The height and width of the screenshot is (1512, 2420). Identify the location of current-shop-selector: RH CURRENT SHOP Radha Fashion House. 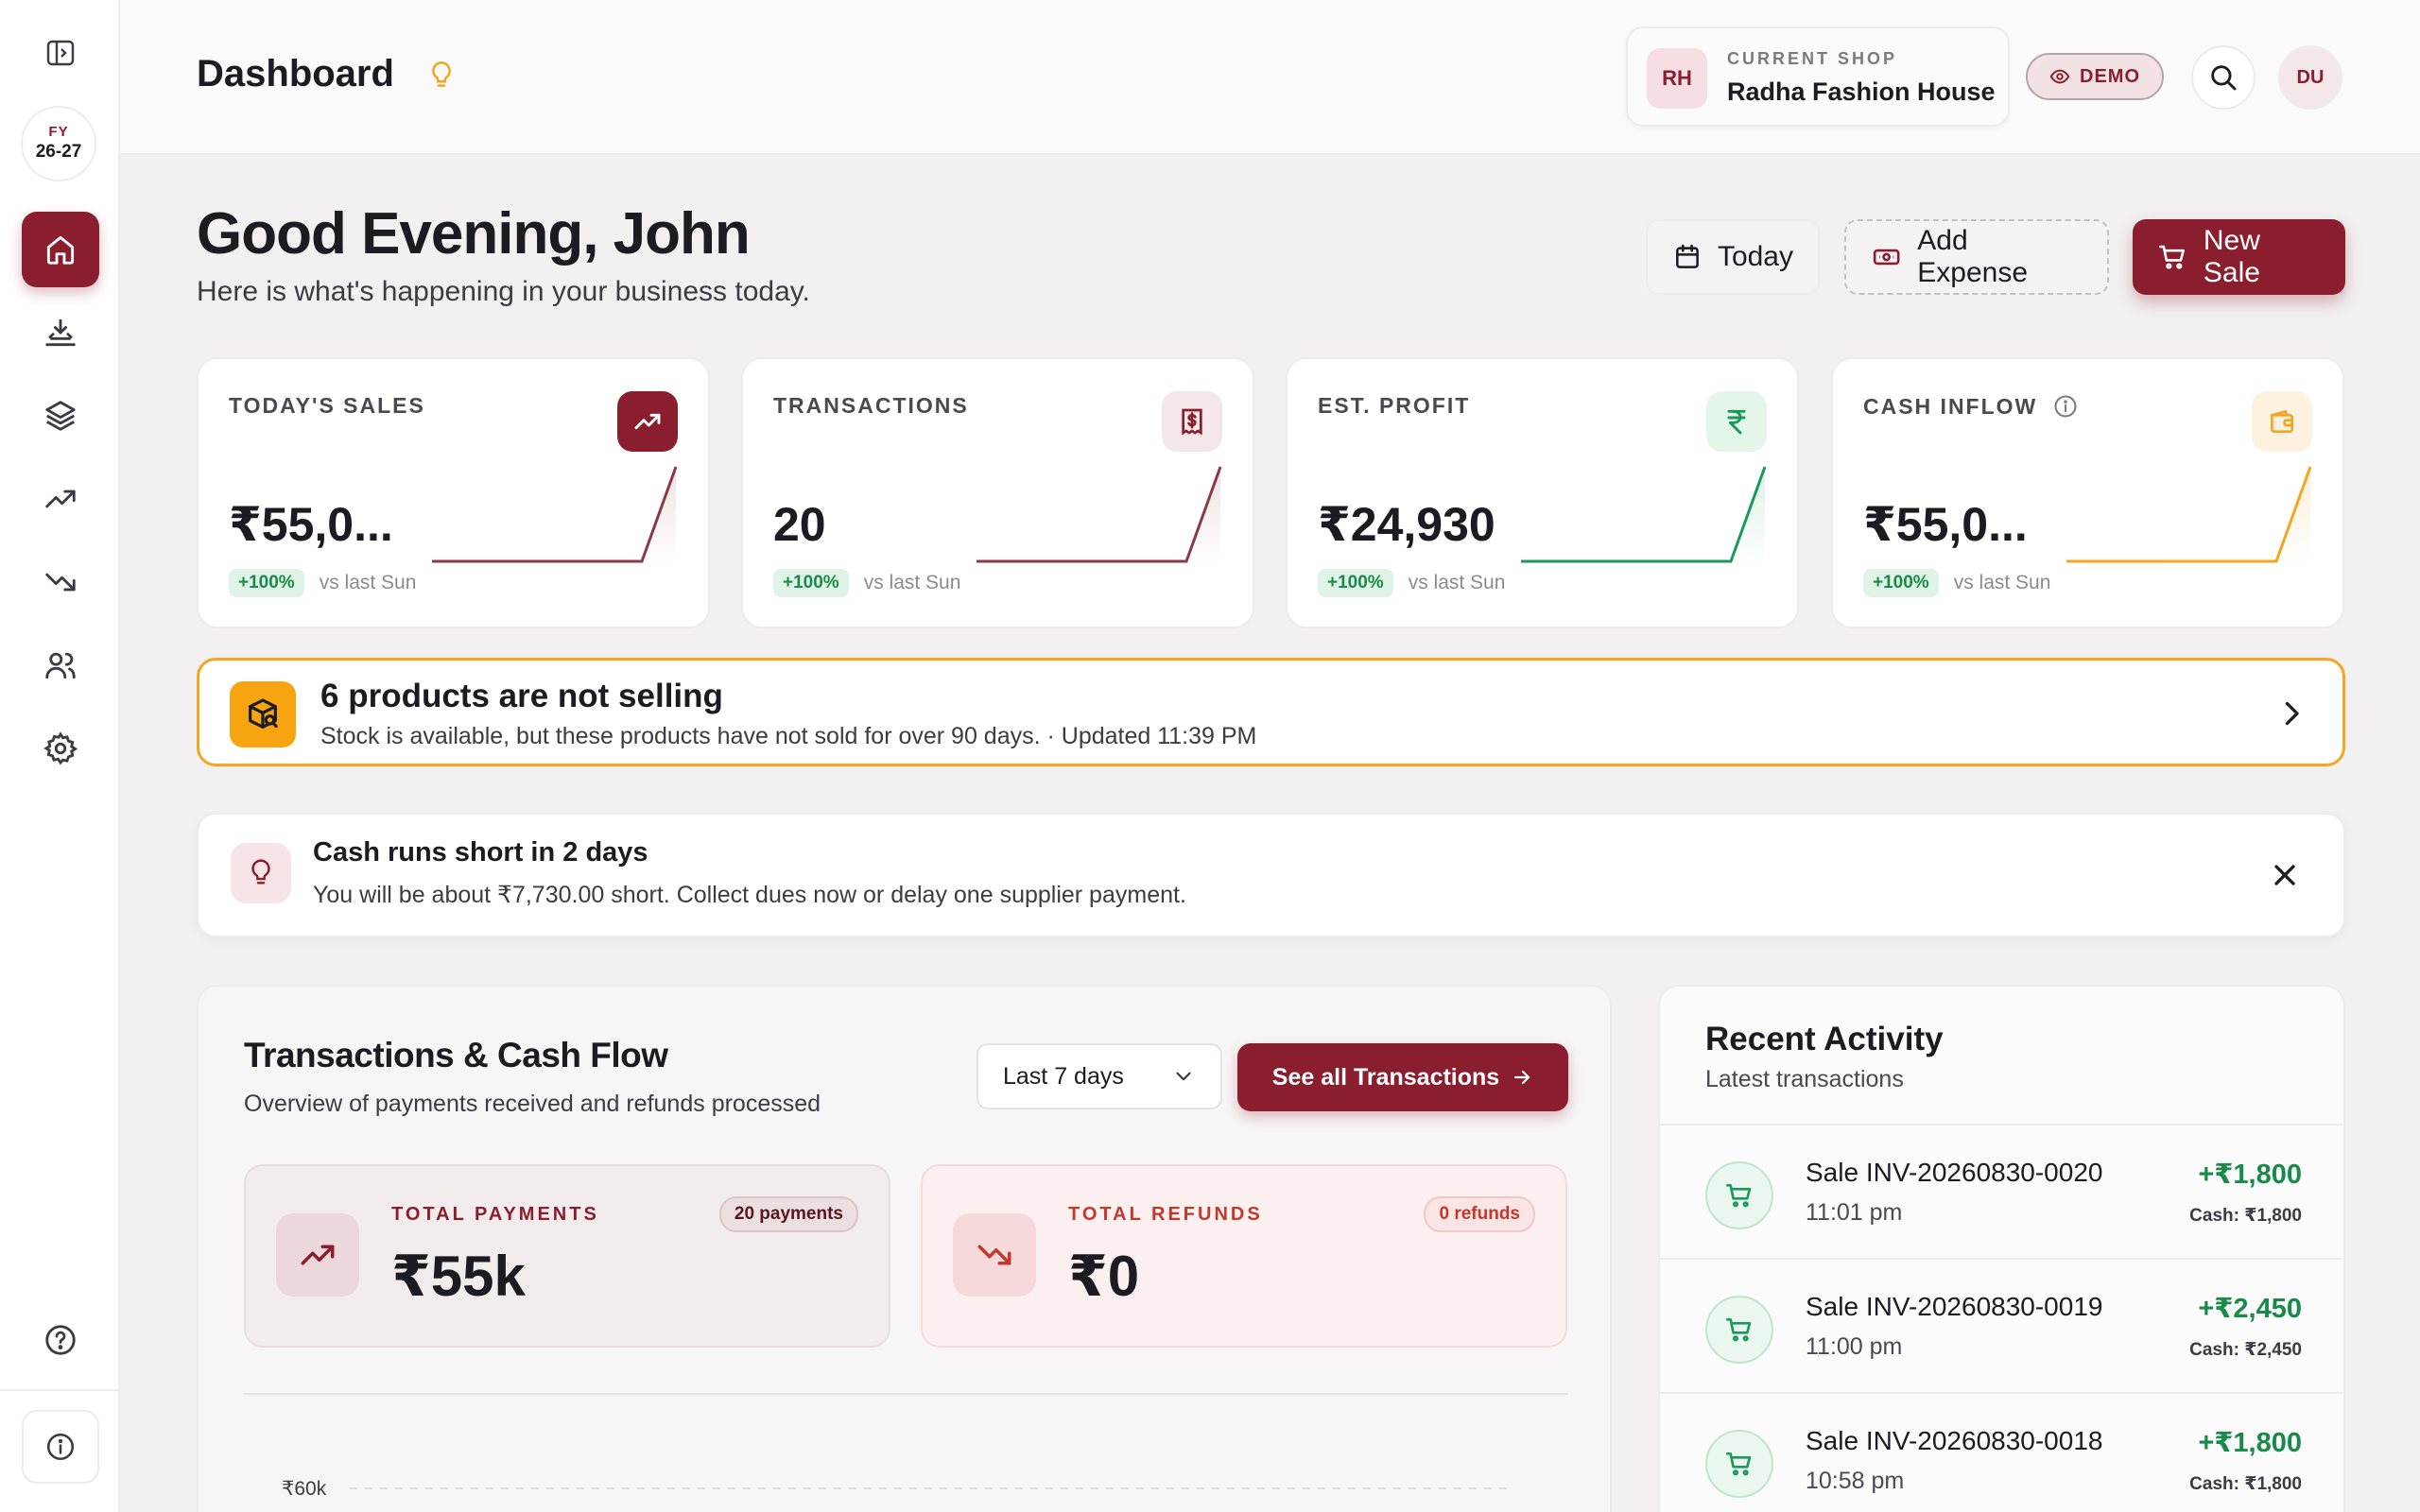
(1818, 76).